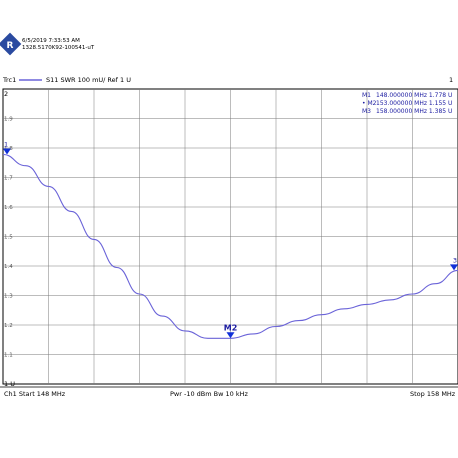  I want to click on rs-logo-icon: R, so click(11, 44).